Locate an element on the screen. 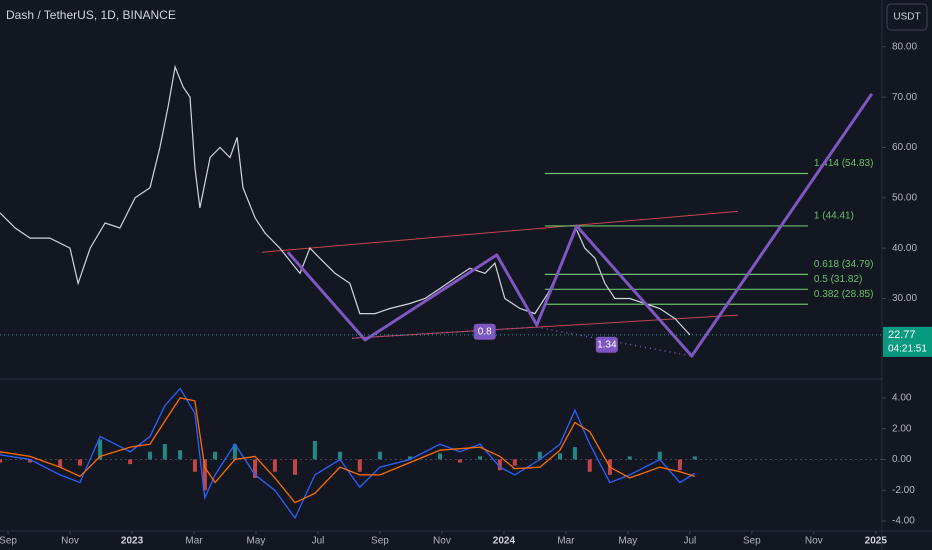 This screenshot has height=550, width=932. currency-label: USDT is located at coordinates (906, 17).